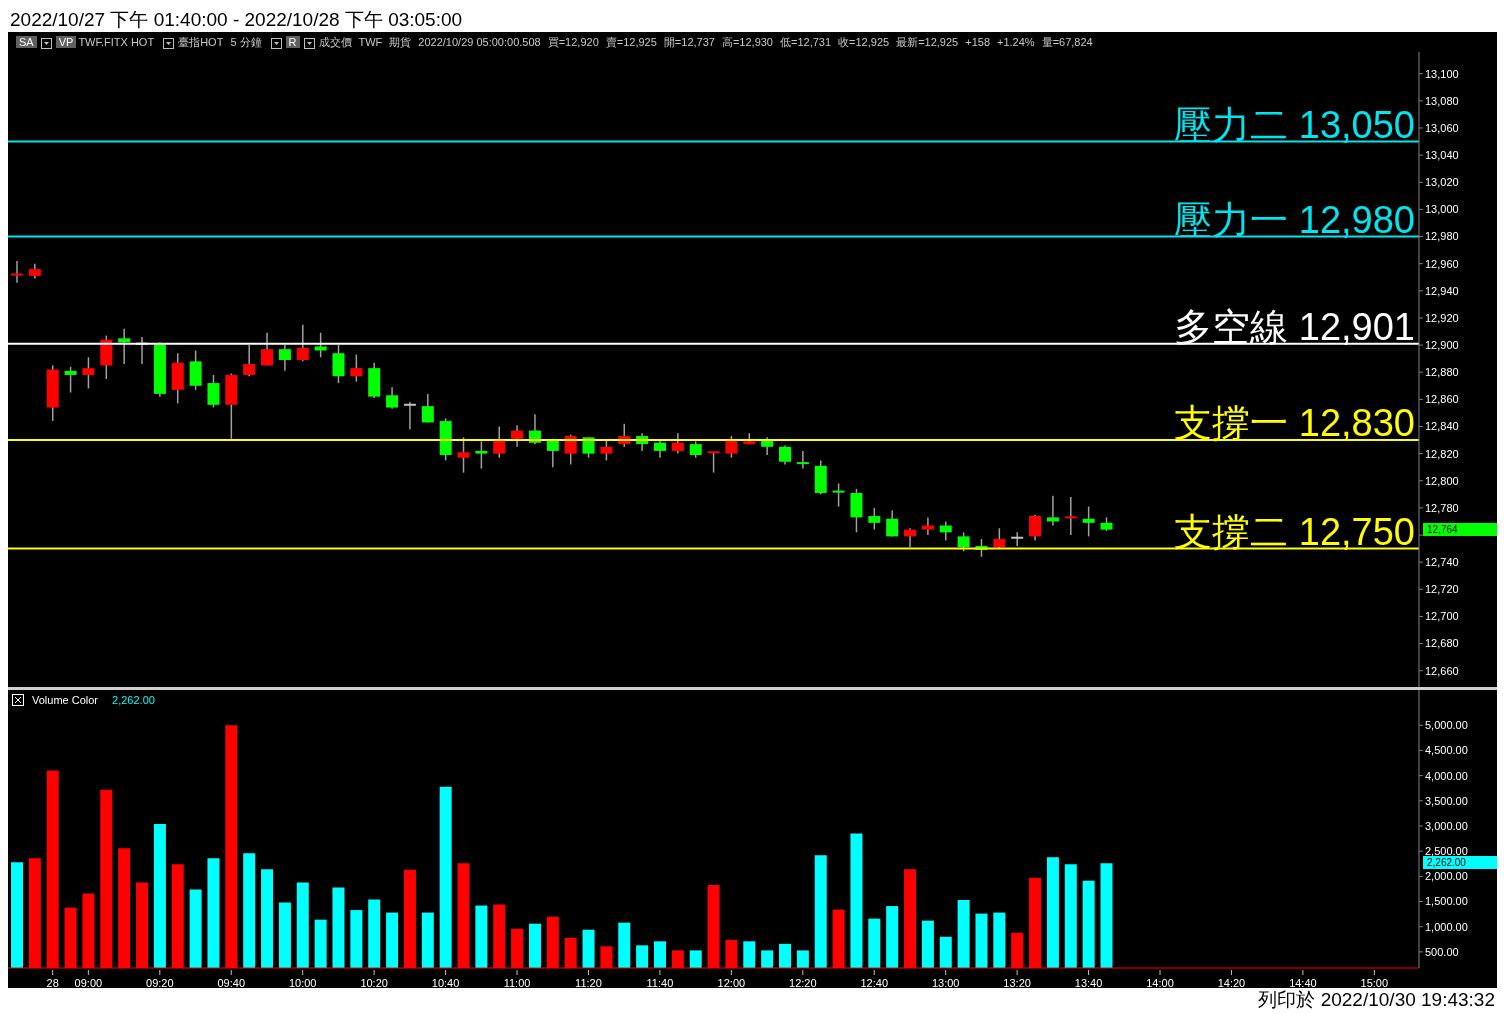 The image size is (1505, 1014). Describe the element at coordinates (133, 700) in the screenshot. I see `chart-subtitle: 2,262.00` at that location.